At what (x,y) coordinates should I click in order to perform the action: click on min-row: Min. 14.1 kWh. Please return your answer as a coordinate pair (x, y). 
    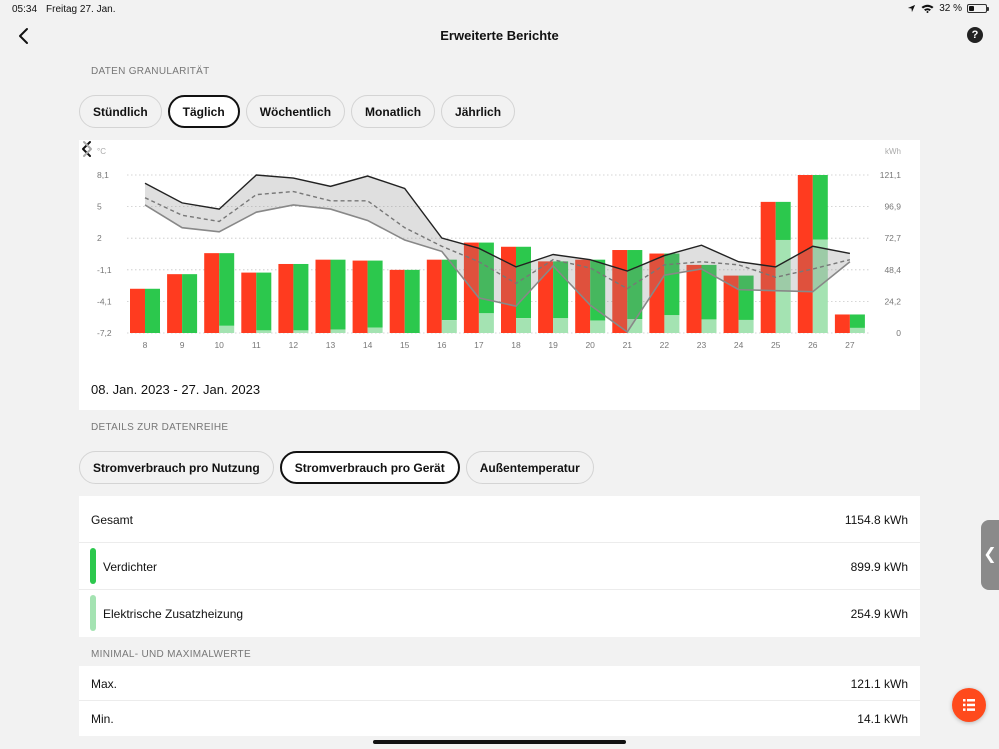
    Looking at the image, I should click on (499, 718).